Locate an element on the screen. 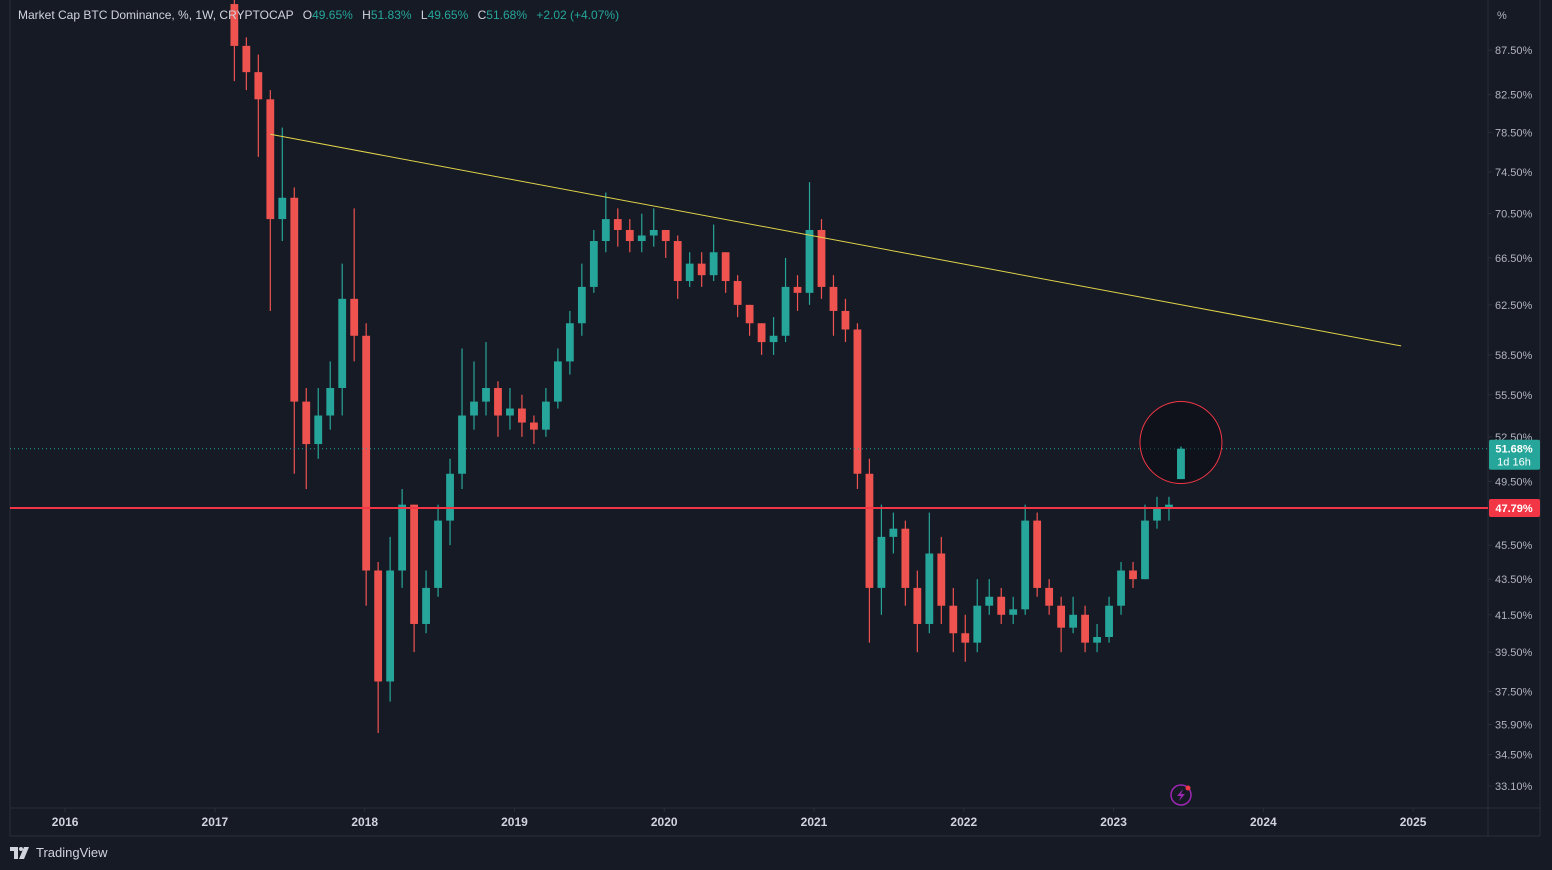  ohlc-value: 51.68% is located at coordinates (506, 15).